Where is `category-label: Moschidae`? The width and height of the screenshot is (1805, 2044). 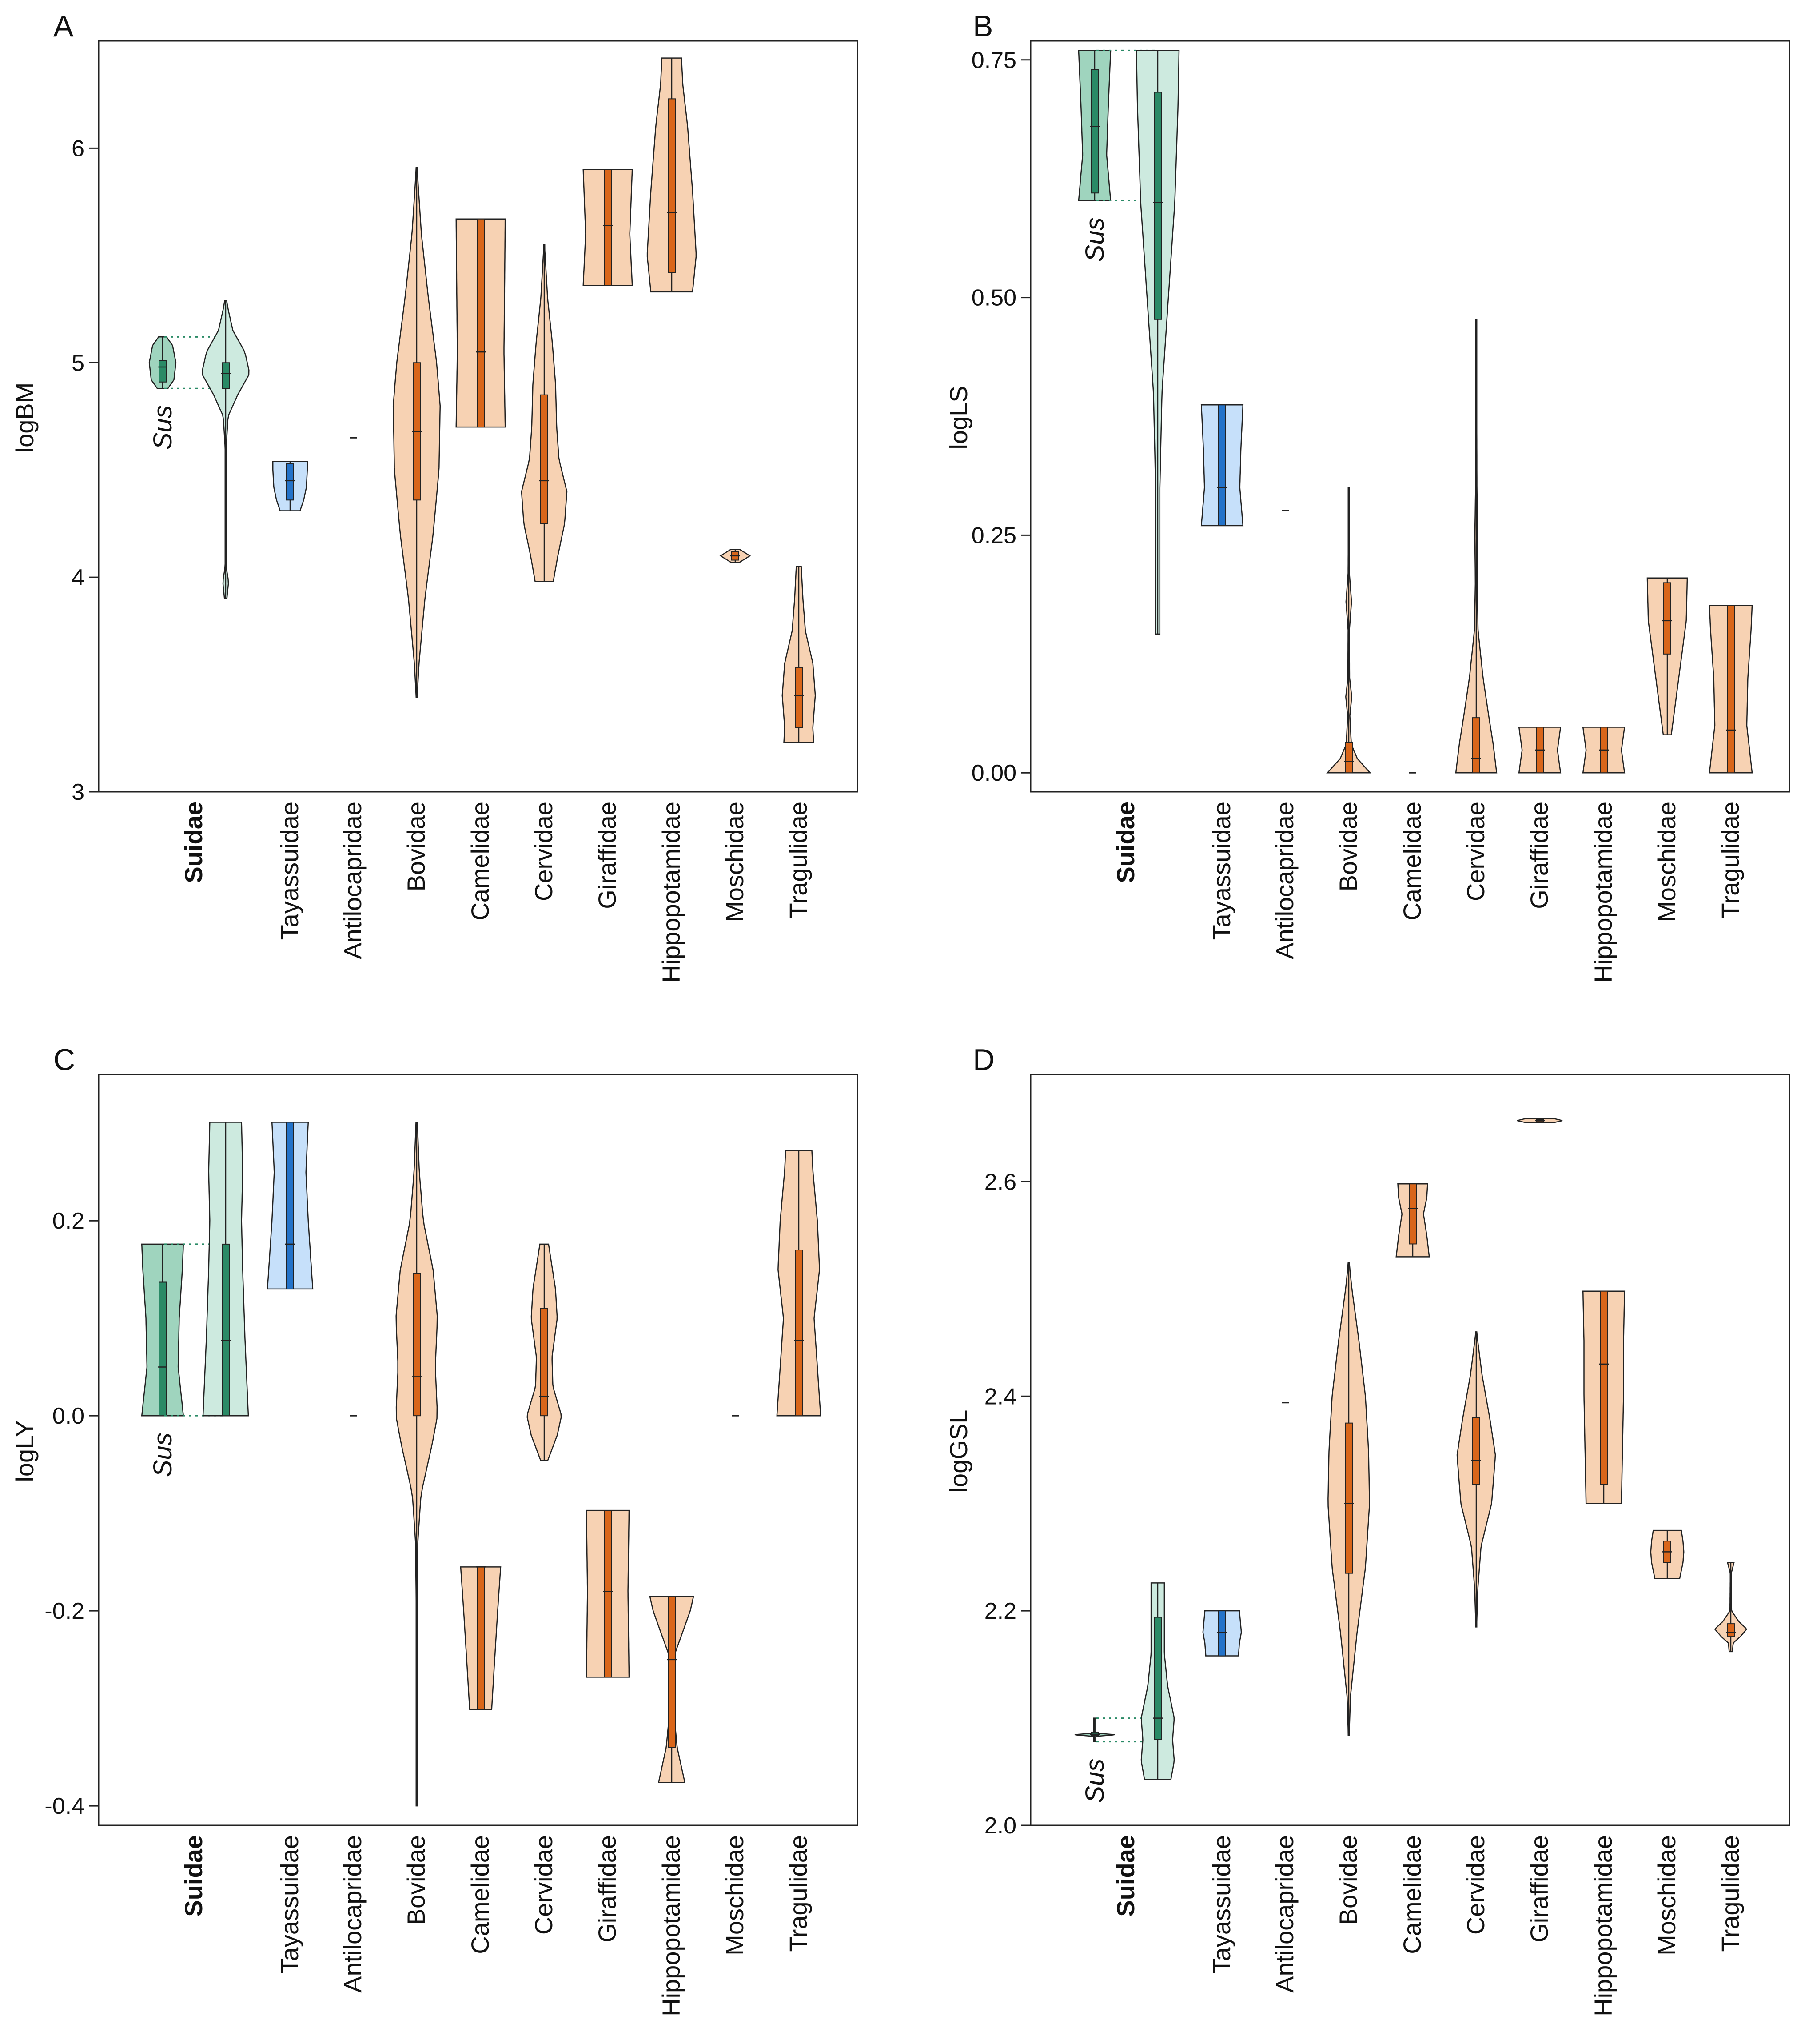
category-label: Moschidae is located at coordinates (1667, 862).